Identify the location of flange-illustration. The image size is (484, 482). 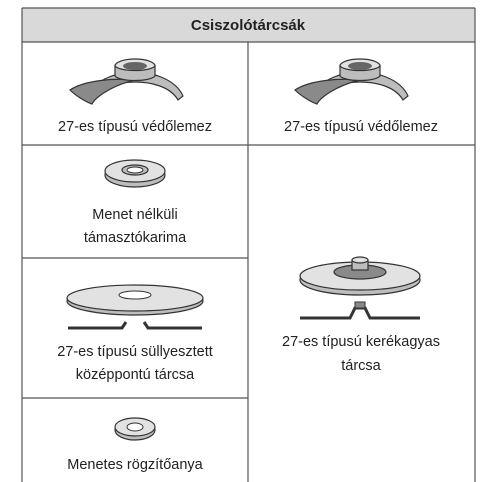
(135, 173).